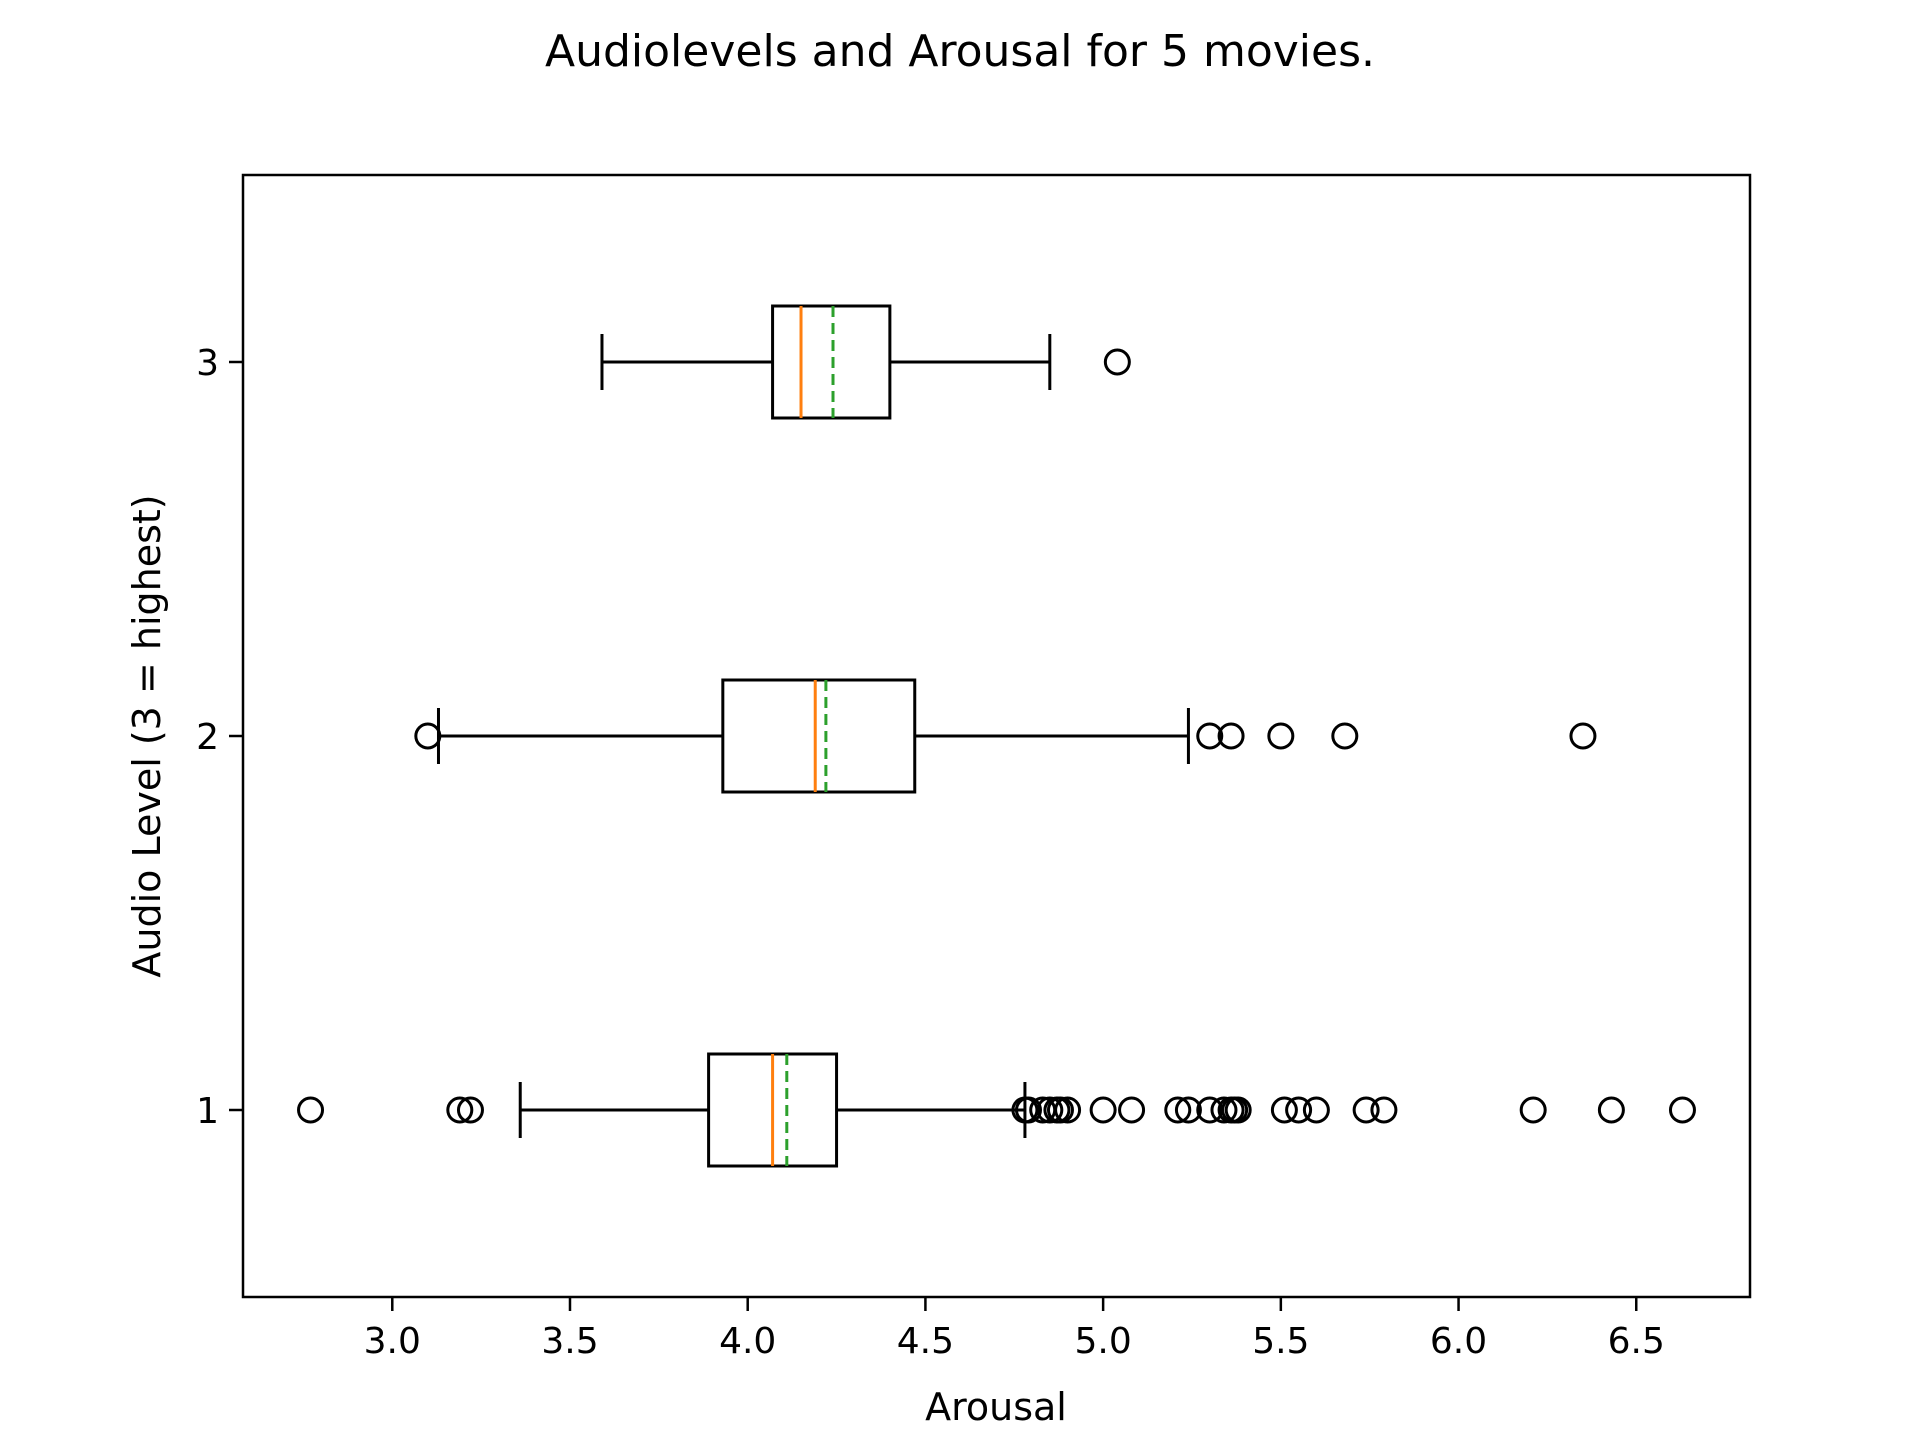 This screenshot has width=1920, height=1440. I want to click on x-axis-label: Arousal, so click(996, 1407).